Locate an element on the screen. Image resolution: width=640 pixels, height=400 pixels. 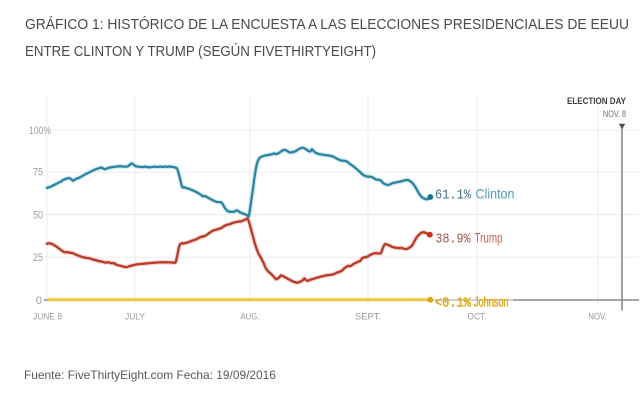
svg-text: AUG. is located at coordinates (250, 317).